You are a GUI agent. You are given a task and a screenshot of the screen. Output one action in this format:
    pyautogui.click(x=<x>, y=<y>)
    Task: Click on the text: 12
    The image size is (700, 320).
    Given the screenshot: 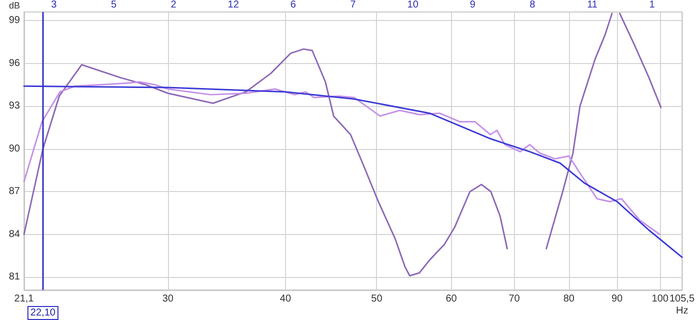 What is the action you would take?
    pyautogui.click(x=234, y=5)
    